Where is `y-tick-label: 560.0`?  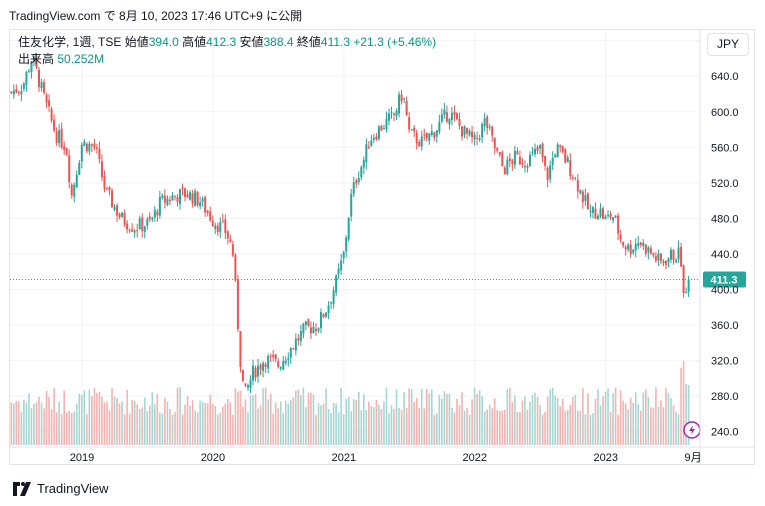 y-tick-label: 560.0 is located at coordinates (725, 148).